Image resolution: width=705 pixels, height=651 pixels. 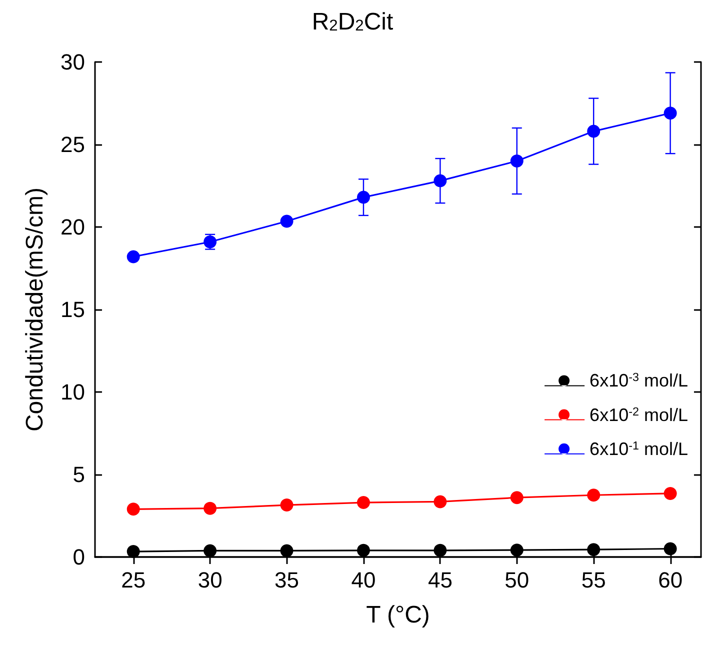 What do you see at coordinates (78, 474) in the screenshot?
I see `y-tick-label: 5` at bounding box center [78, 474].